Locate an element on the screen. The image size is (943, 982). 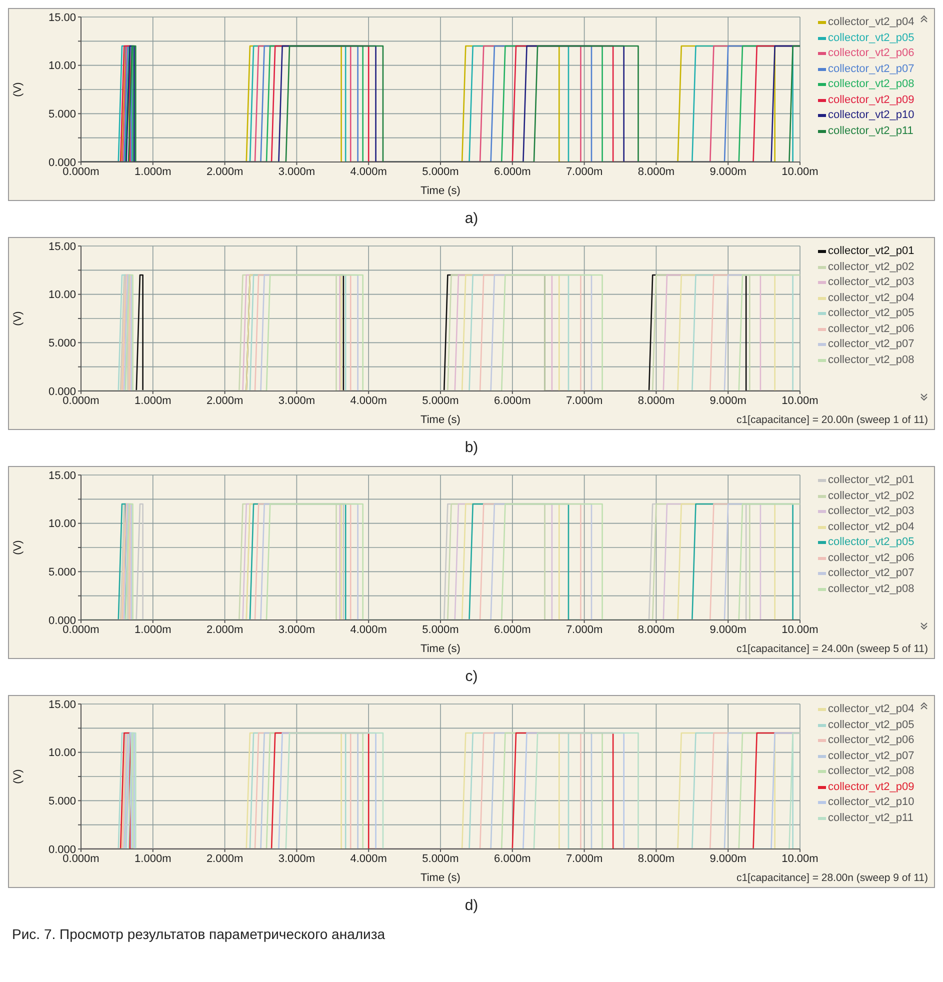
text: c) is located at coordinates (471, 677).